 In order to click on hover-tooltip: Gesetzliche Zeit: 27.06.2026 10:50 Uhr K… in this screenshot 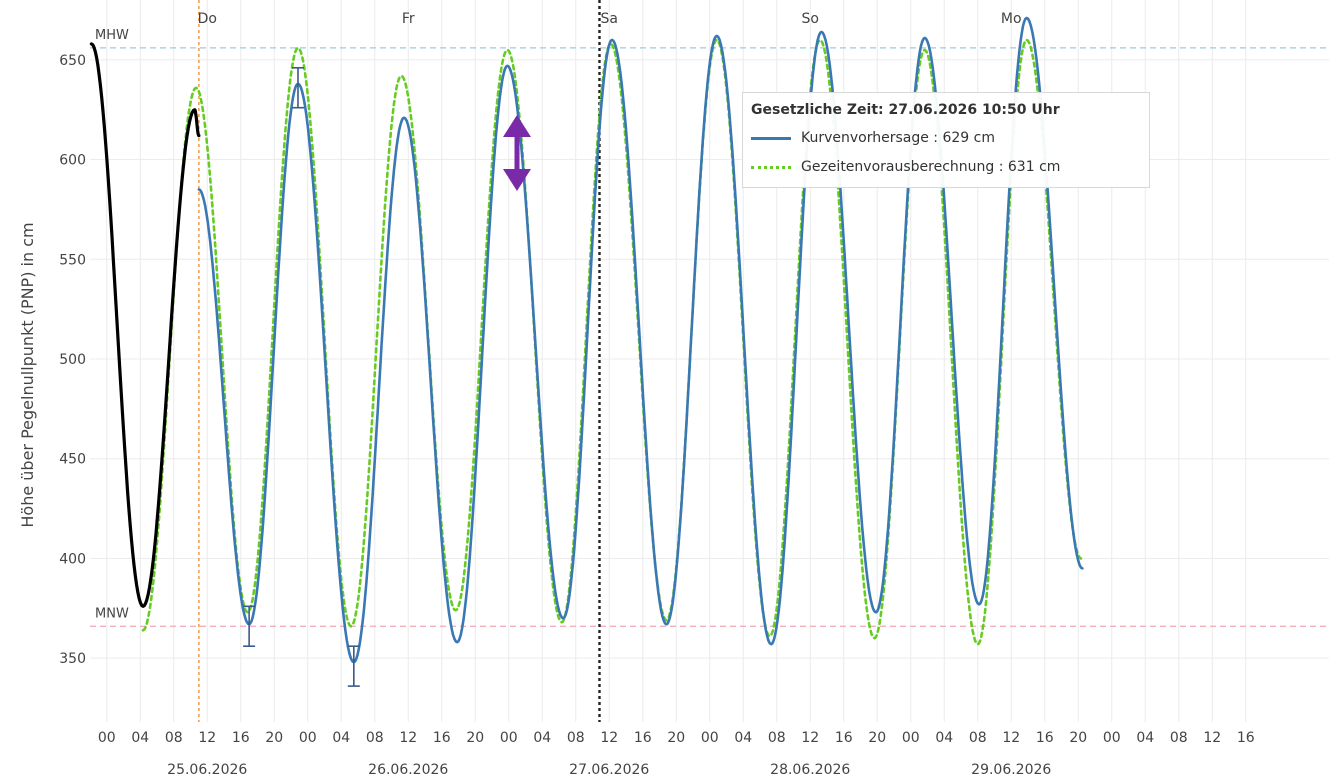, I will do `click(946, 140)`.